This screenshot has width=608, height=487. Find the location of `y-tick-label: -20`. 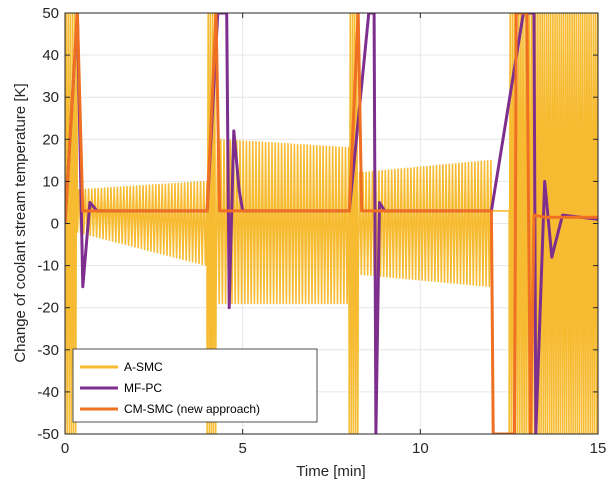

y-tick-label: -20 is located at coordinates (48, 308).